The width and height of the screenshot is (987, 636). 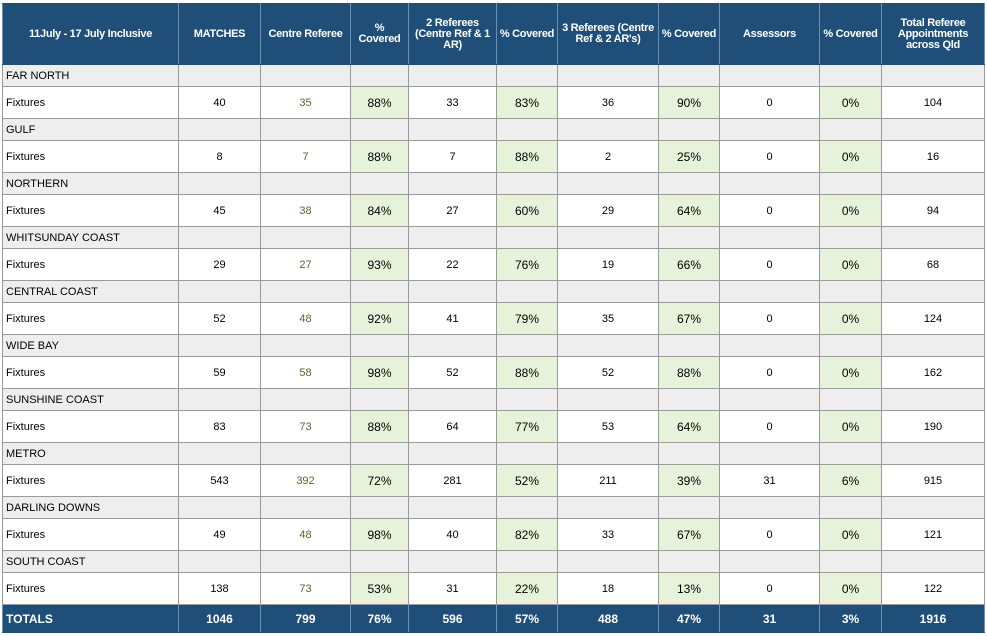 I want to click on two-pct-cell: 77%, so click(x=527, y=426).